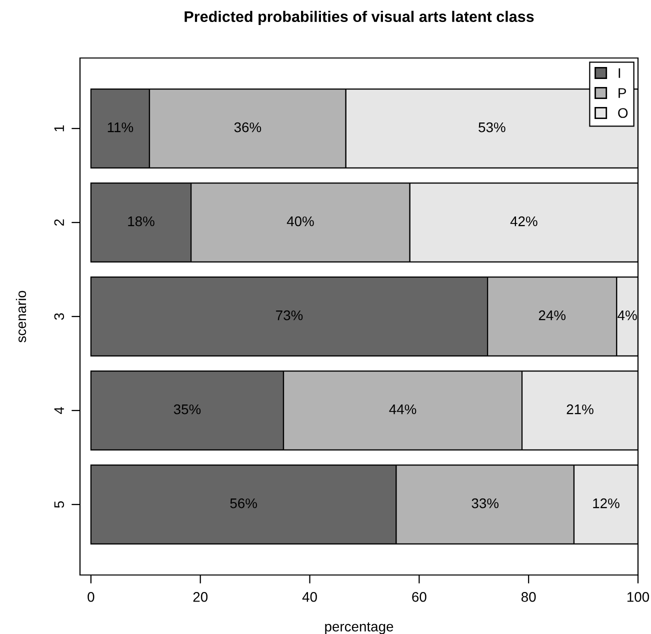 The image size is (651, 634). What do you see at coordinates (622, 93) in the screenshot?
I see `legend-label: P` at bounding box center [622, 93].